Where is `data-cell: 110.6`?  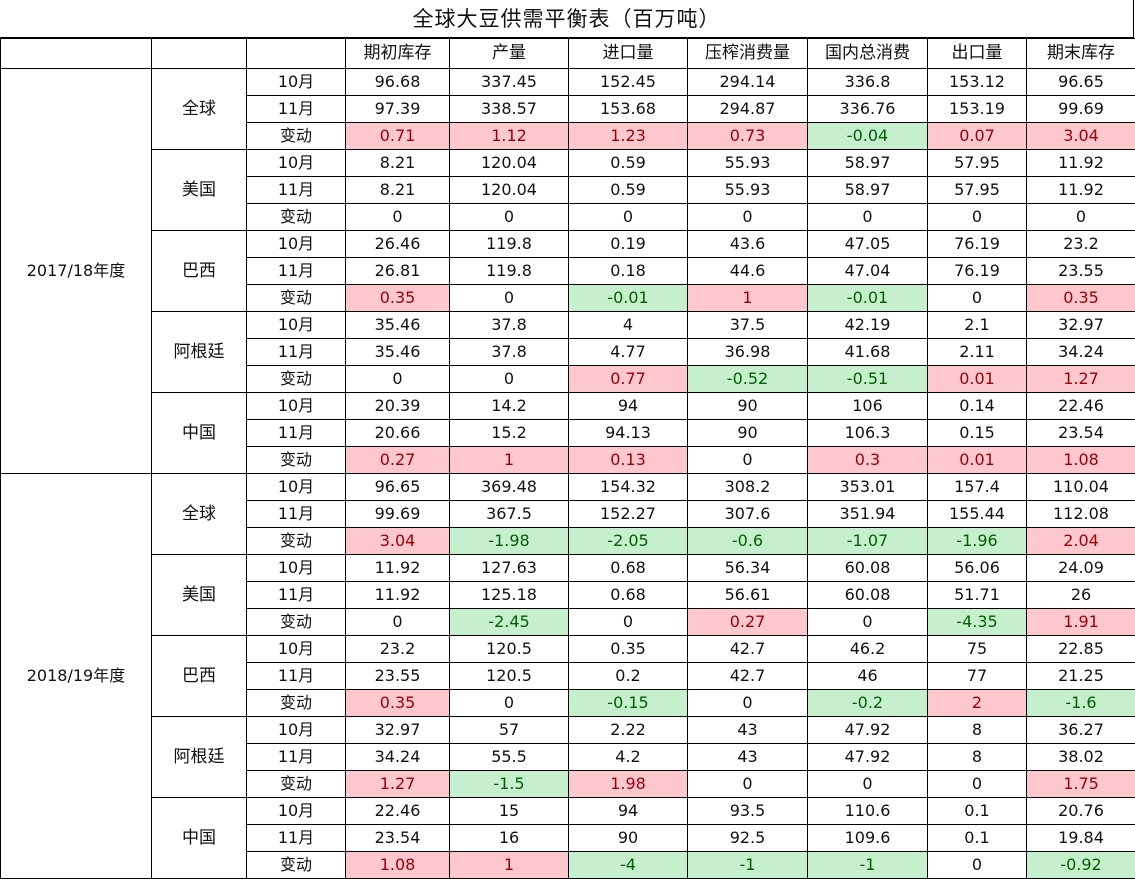
data-cell: 110.6 is located at coordinates (868, 811).